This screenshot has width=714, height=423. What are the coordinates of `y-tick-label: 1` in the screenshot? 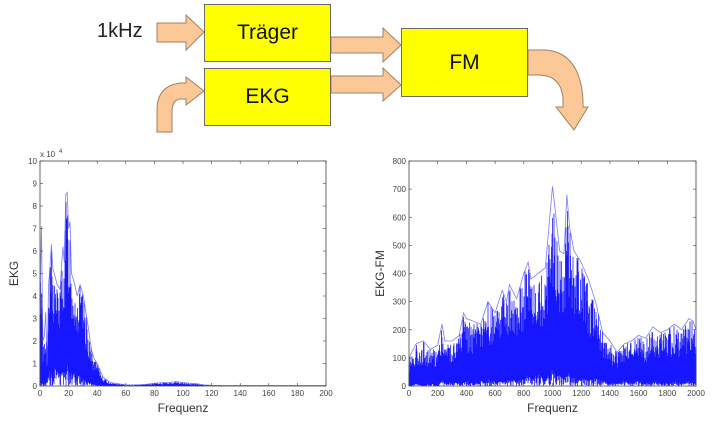 It's located at (35, 364).